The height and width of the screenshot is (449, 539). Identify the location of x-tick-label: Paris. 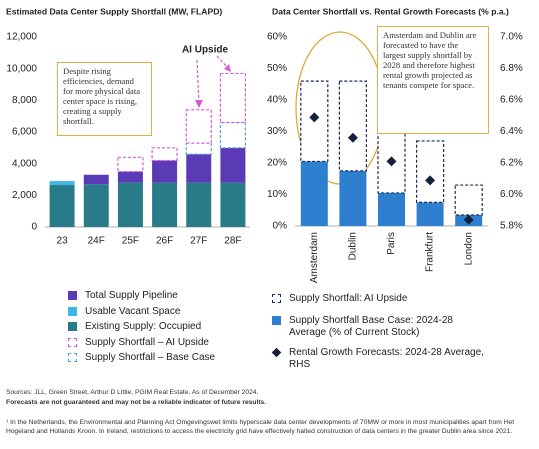
(391, 243).